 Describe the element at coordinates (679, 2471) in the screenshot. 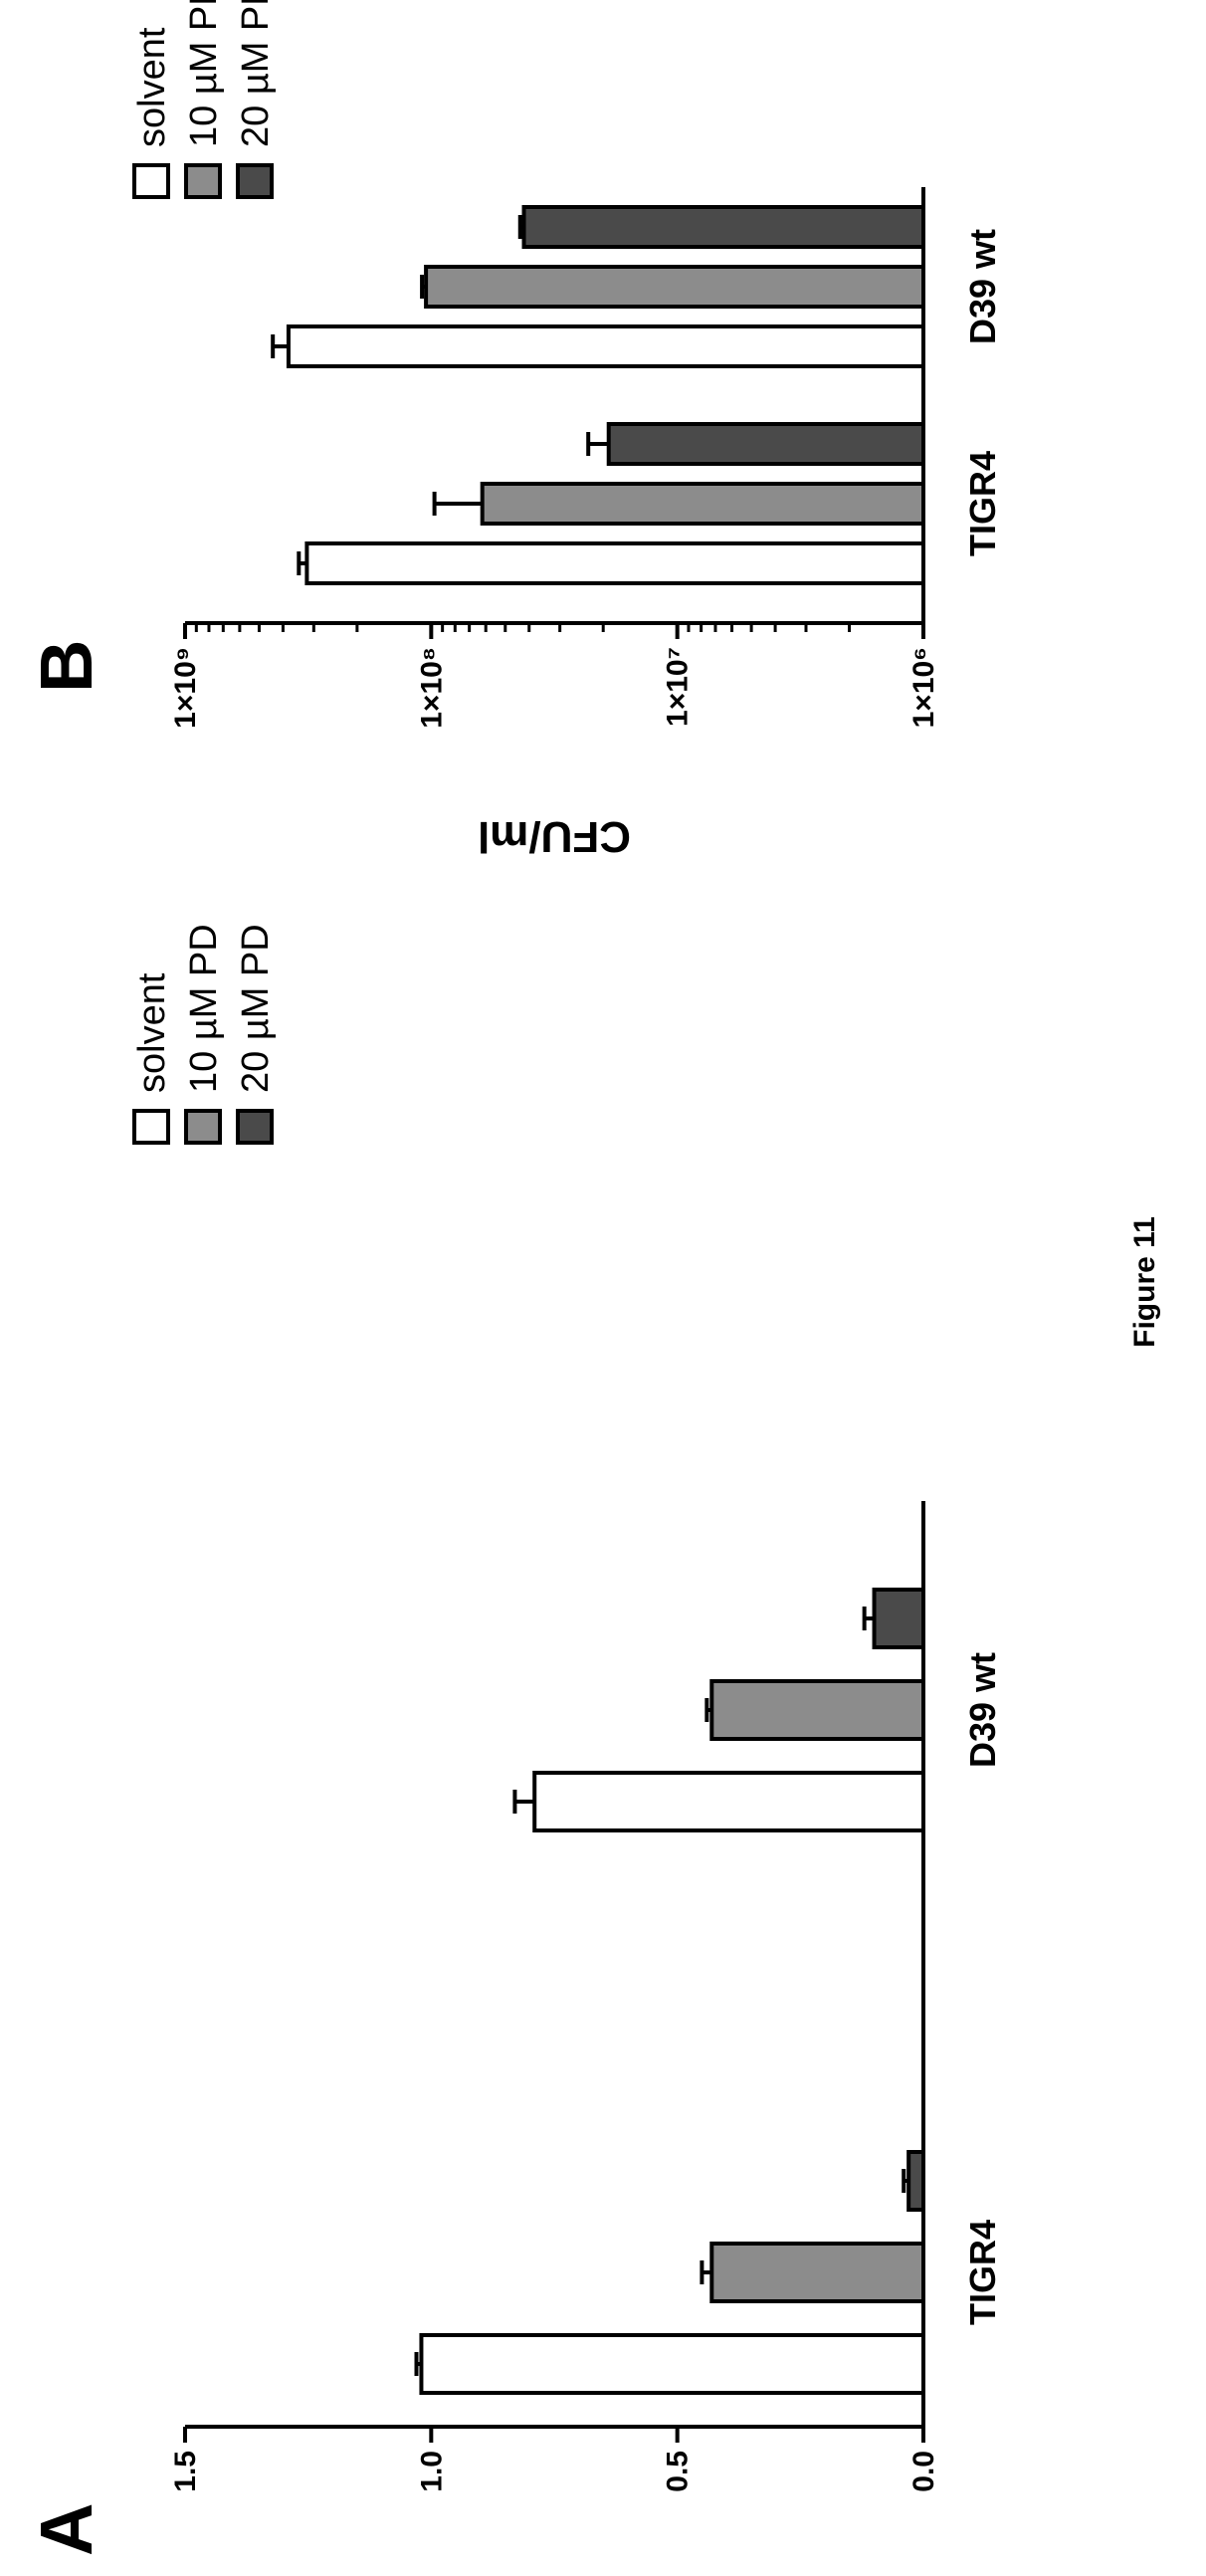

I see `tick-label: 0.5` at that location.